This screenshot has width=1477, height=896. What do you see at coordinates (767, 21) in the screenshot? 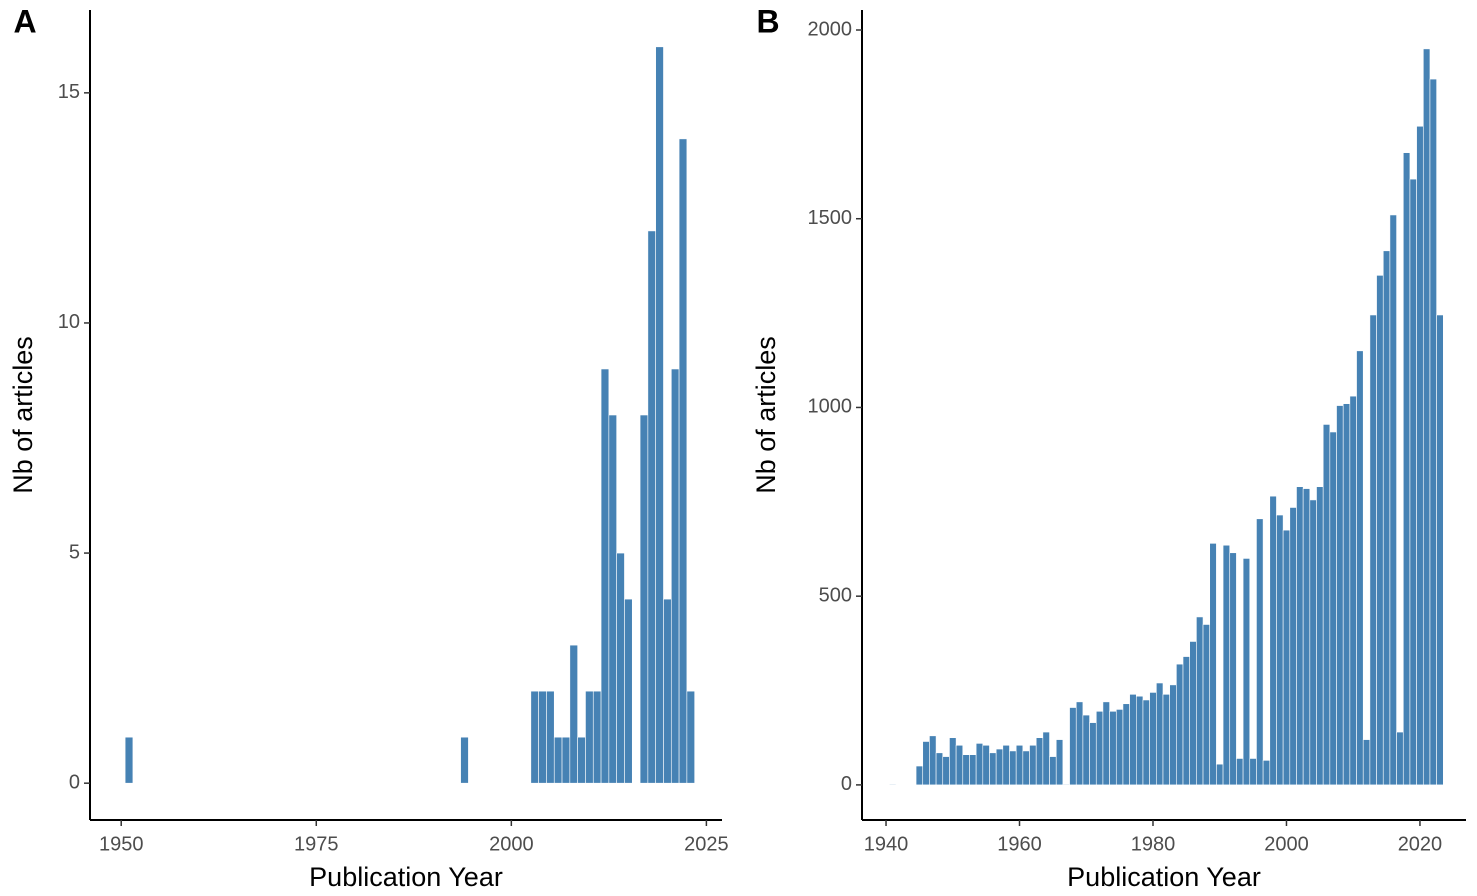
I see `panel-label: B` at bounding box center [767, 21].